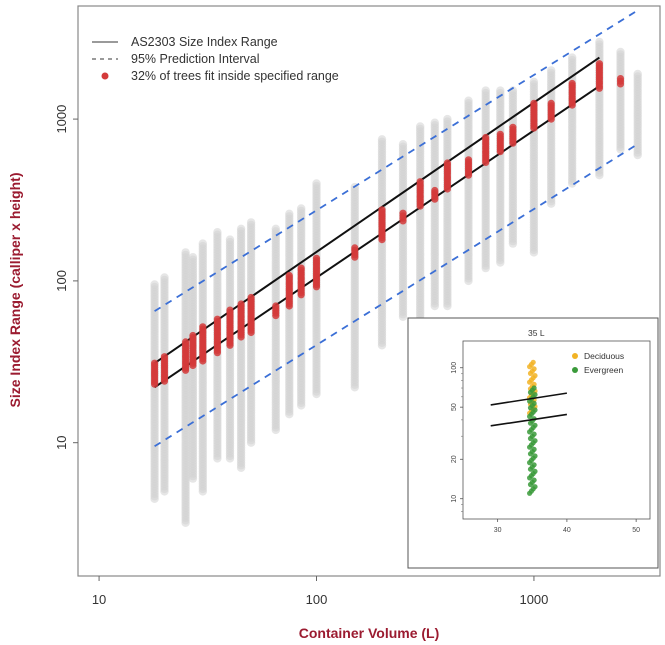 This screenshot has width=665, height=645. I want to click on inset-range-line, so click(529, 399).